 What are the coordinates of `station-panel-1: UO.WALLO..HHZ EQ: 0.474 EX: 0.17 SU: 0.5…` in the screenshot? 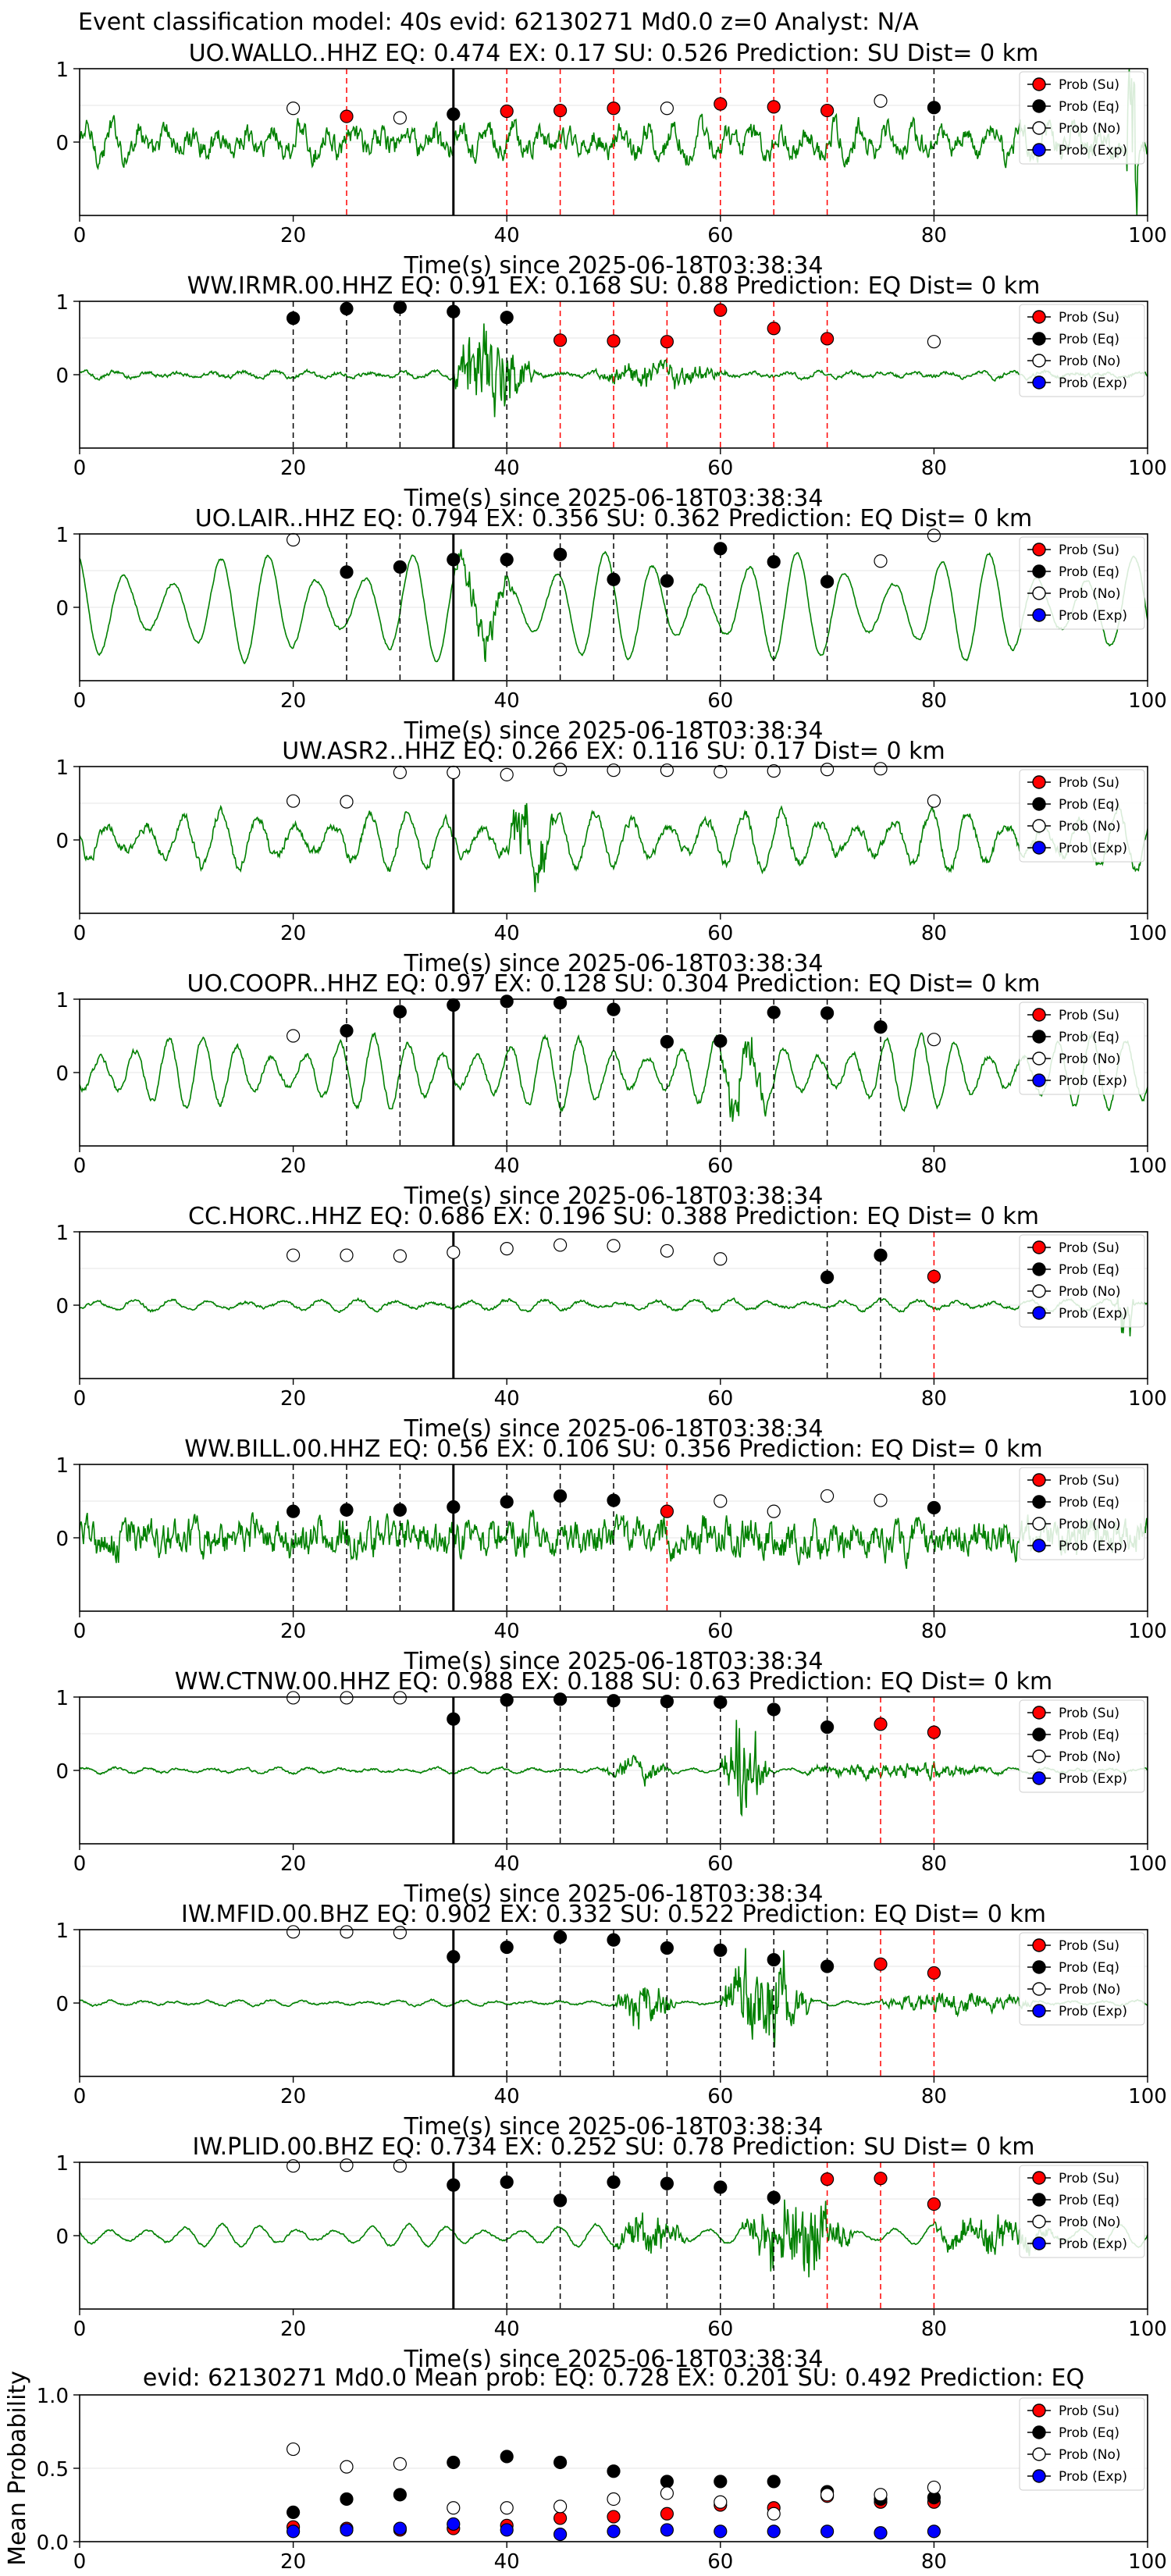 It's located at (610, 159).